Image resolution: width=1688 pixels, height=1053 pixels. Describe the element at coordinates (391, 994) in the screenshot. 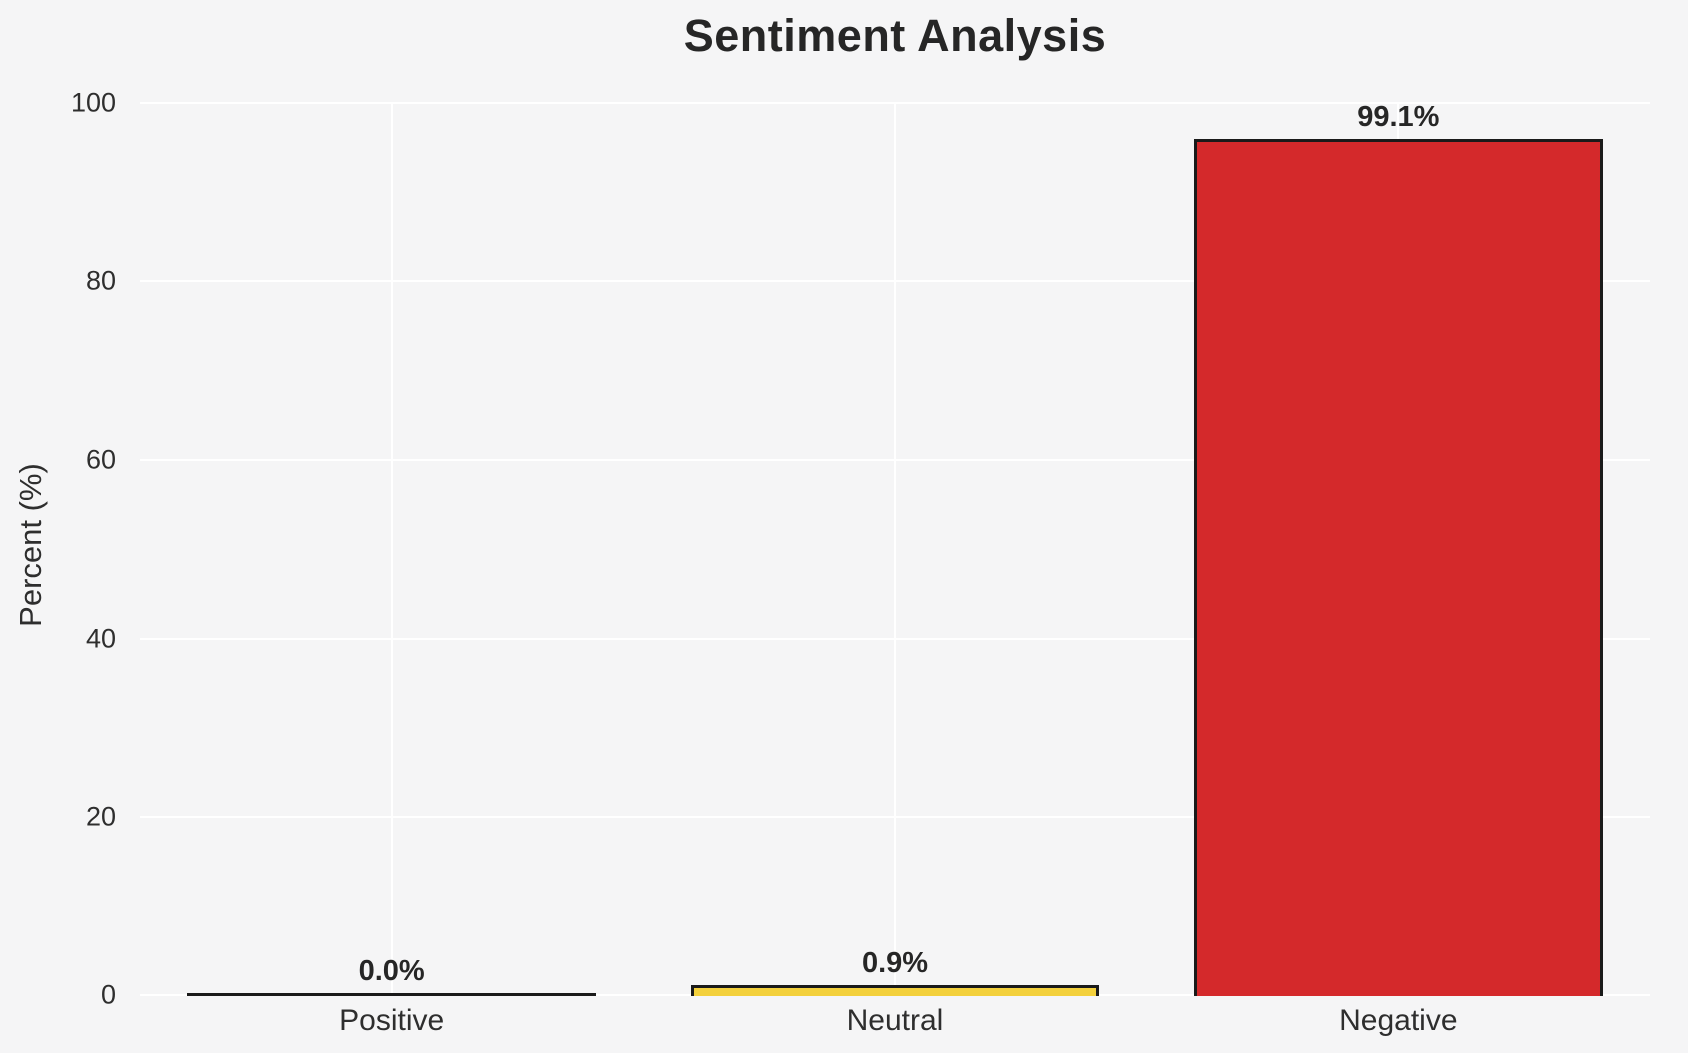

I see `bar-positive` at that location.